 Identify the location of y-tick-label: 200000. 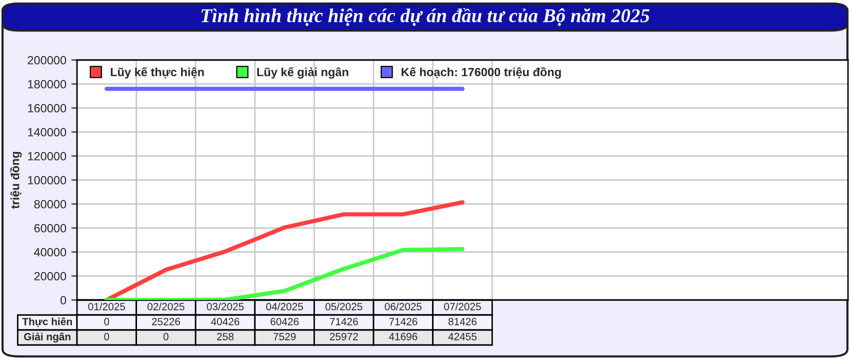
(47, 60).